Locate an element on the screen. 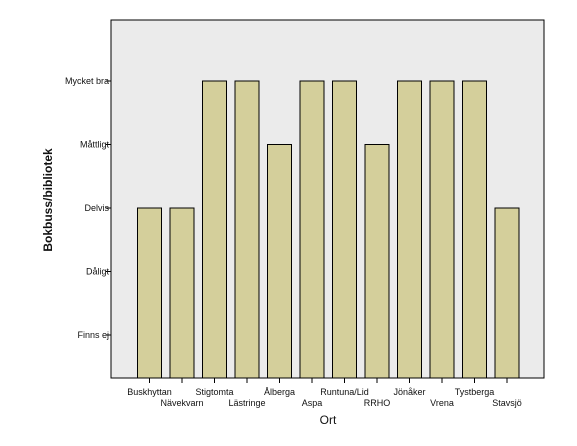 This screenshot has height=446, width=577. x-tick-label: Nävekvarn is located at coordinates (181, 403).